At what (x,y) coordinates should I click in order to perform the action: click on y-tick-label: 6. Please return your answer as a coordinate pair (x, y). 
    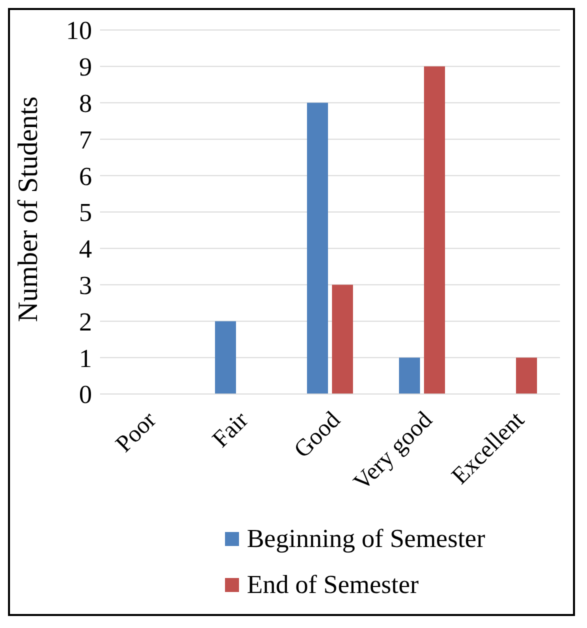
    Looking at the image, I should click on (85, 176).